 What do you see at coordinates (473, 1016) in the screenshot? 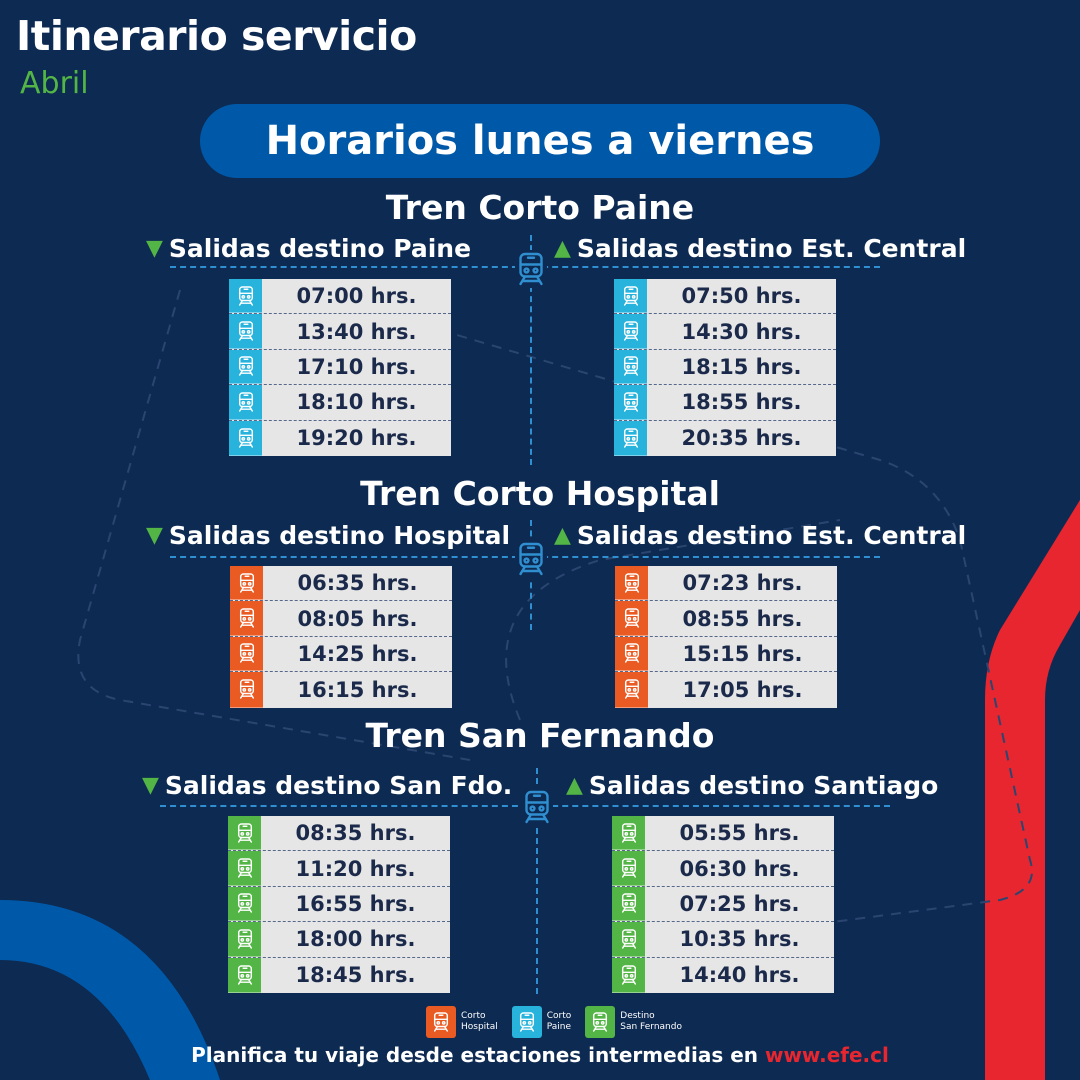
I see `legend-label: Corto` at bounding box center [473, 1016].